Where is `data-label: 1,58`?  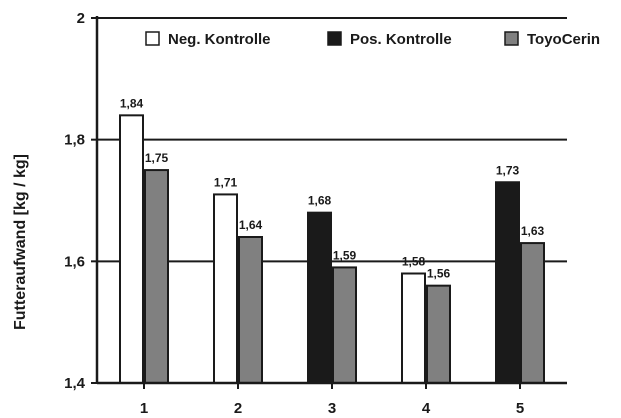 data-label: 1,58 is located at coordinates (414, 262).